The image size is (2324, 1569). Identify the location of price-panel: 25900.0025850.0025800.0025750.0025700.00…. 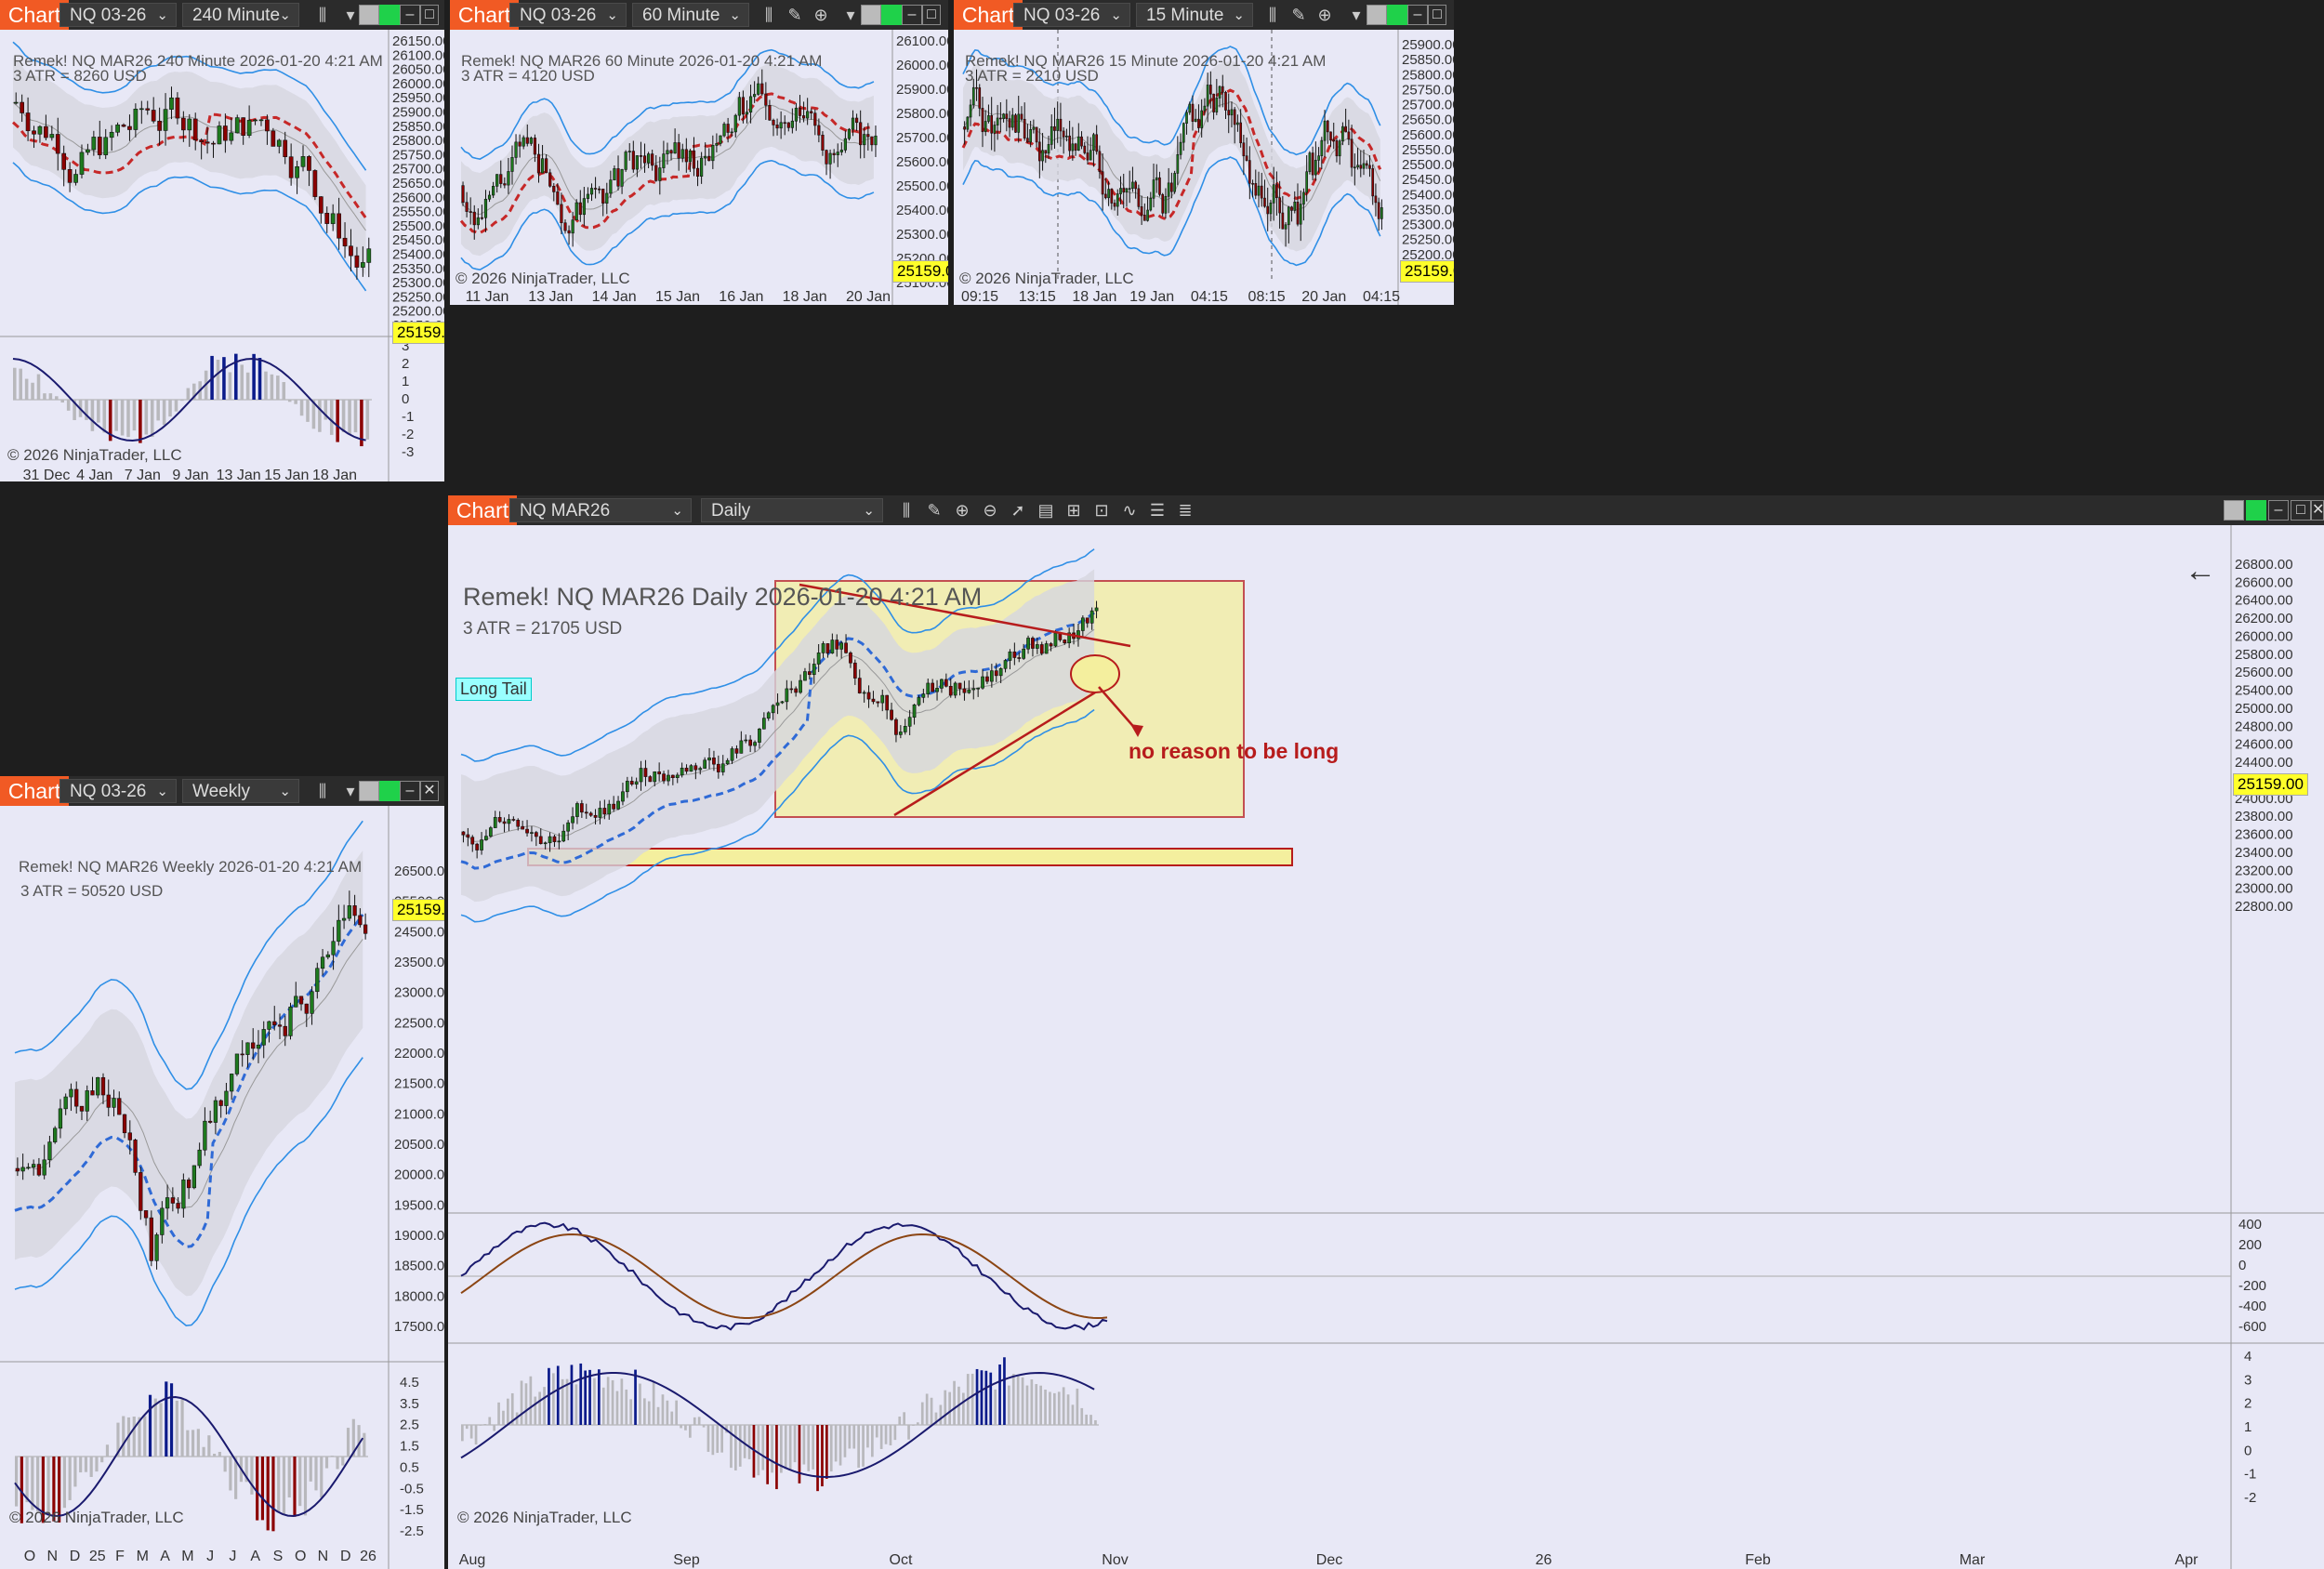
(1204, 167).